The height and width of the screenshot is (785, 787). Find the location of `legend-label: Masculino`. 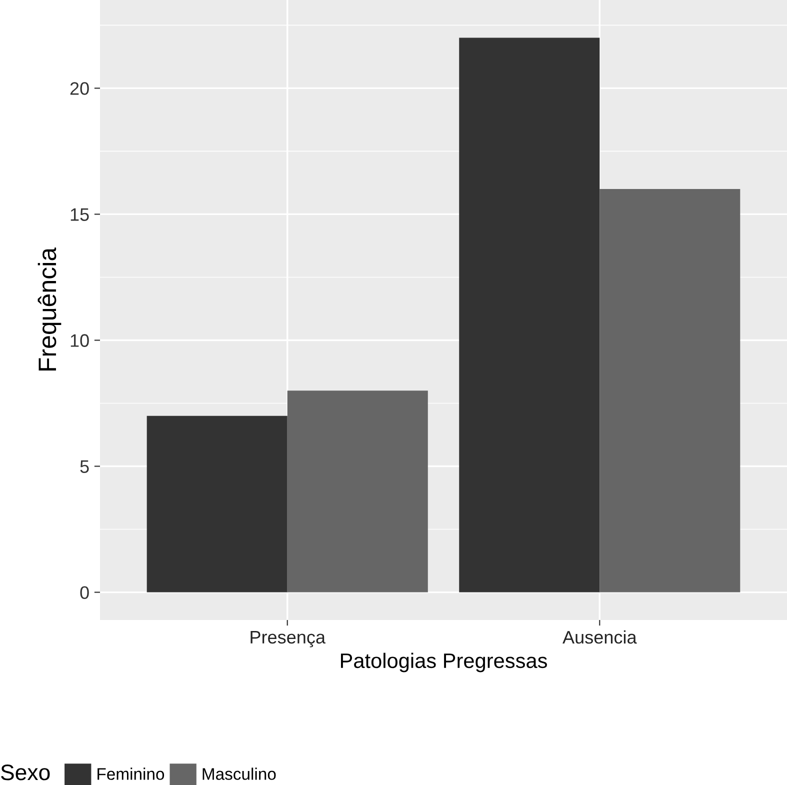

legend-label: Masculino is located at coordinates (239, 774).